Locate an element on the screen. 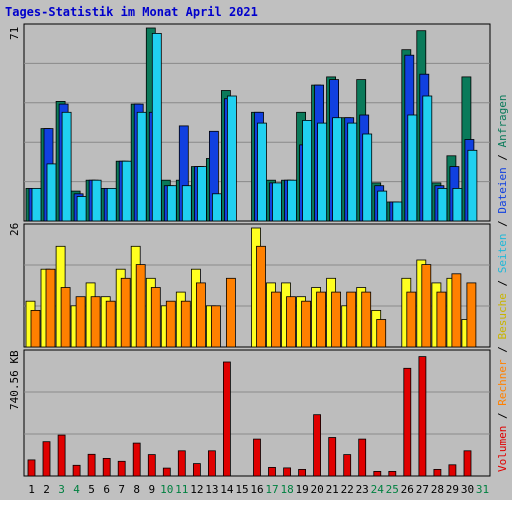 The image size is (512, 505). legend-part-5: / is located at coordinates (502, 283).